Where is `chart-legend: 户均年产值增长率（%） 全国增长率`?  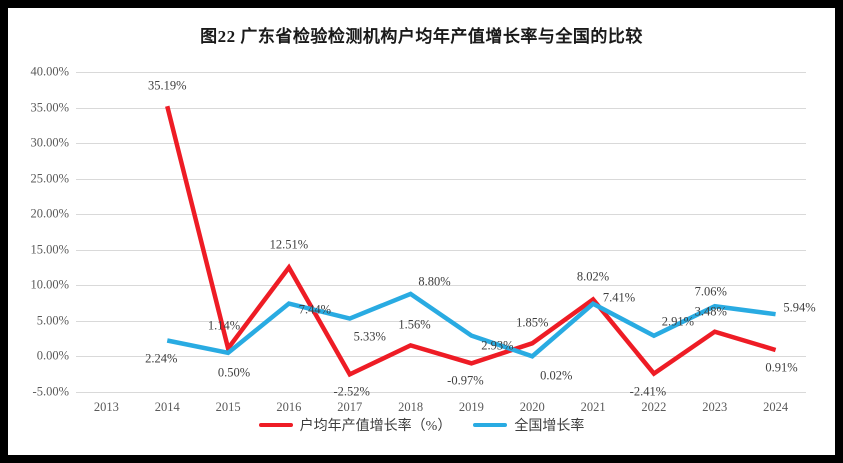
chart-legend: 户均年产值增长率（%） 全国增长率 is located at coordinates (421, 425).